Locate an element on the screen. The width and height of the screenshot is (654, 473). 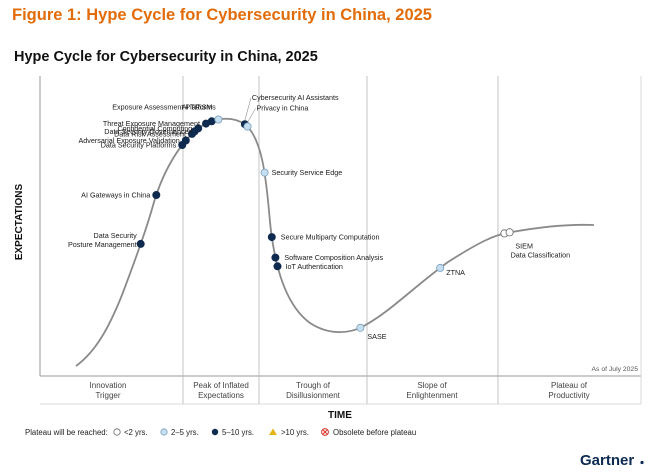
phase-label: Slope of is located at coordinates (432, 385).